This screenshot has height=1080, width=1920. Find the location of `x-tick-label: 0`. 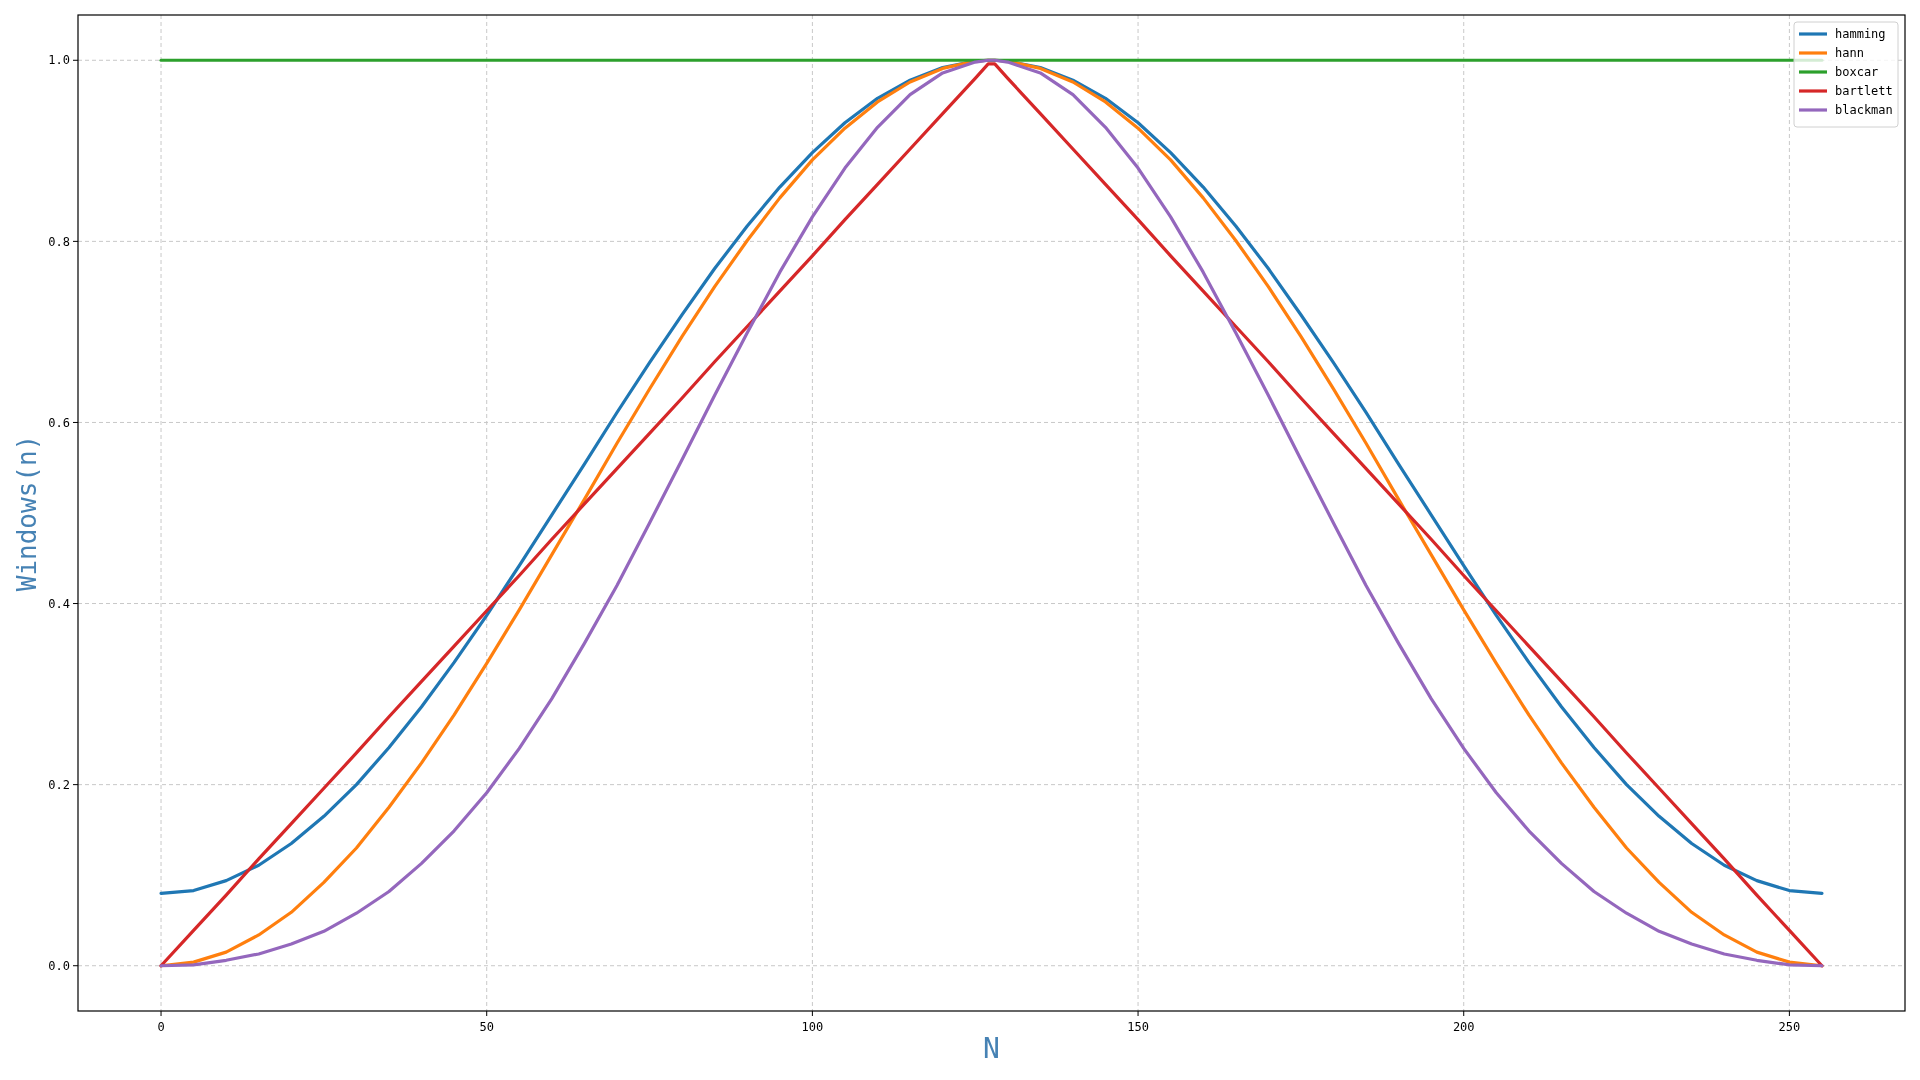

x-tick-label: 0 is located at coordinates (161, 1027).